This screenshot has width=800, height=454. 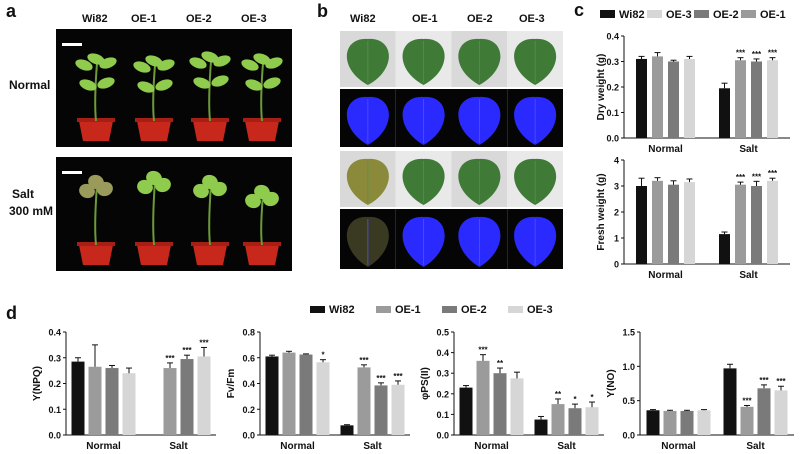 What do you see at coordinates (726, 15) in the screenshot?
I see `legend-label: OE-2` at bounding box center [726, 15].